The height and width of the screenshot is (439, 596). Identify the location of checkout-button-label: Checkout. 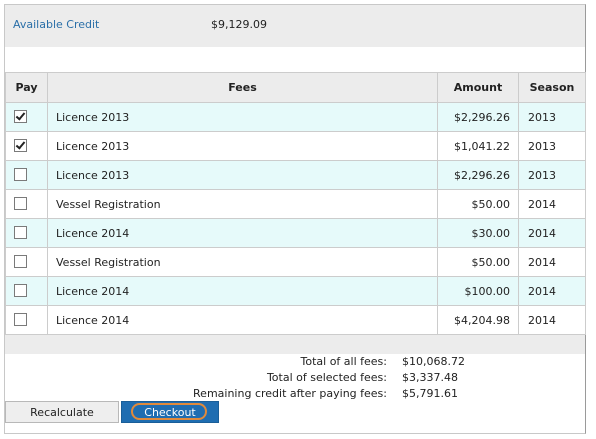
(170, 412).